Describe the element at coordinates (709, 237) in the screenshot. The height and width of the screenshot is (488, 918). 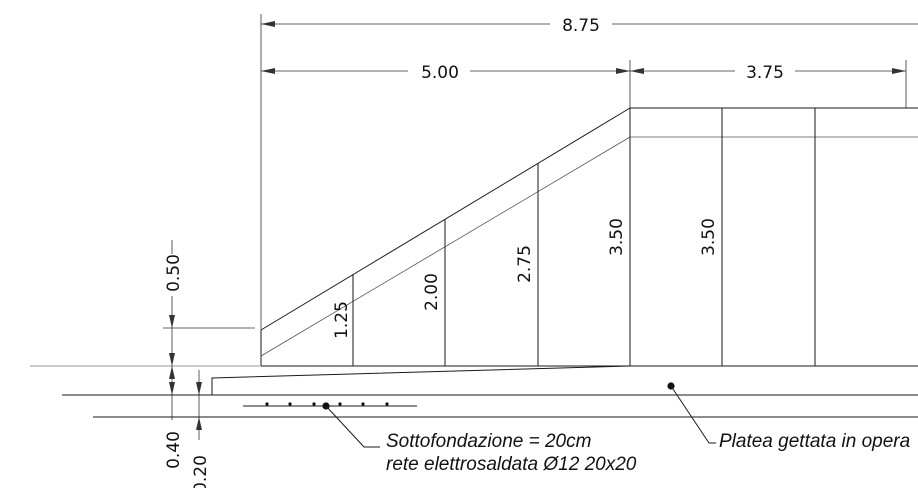
I see `height-label-5: 3.50` at that location.